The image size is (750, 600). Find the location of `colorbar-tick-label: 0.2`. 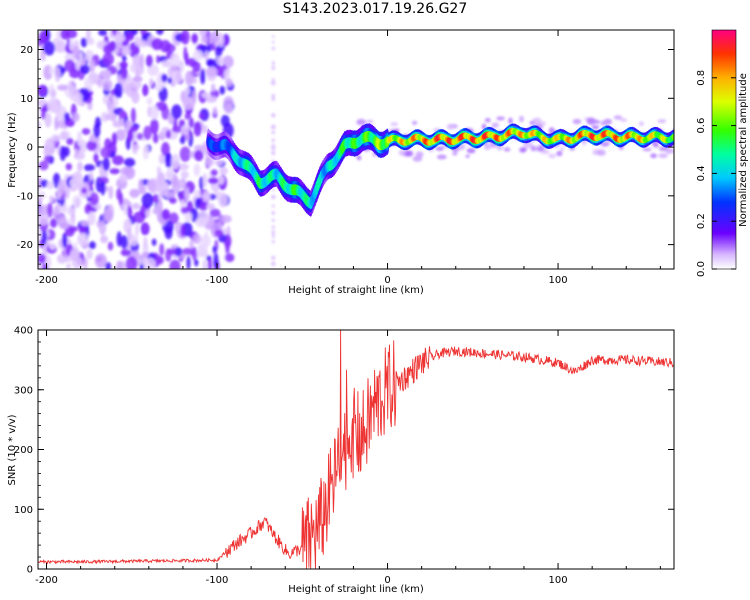

colorbar-tick-label: 0.2 is located at coordinates (701, 221).